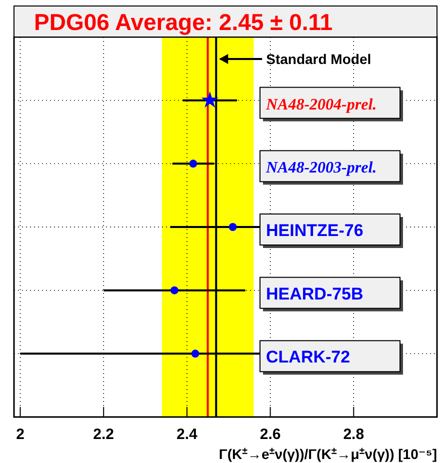  What do you see at coordinates (315, 294) in the screenshot?
I see `y-tick-label: HEARD-75B` at bounding box center [315, 294].